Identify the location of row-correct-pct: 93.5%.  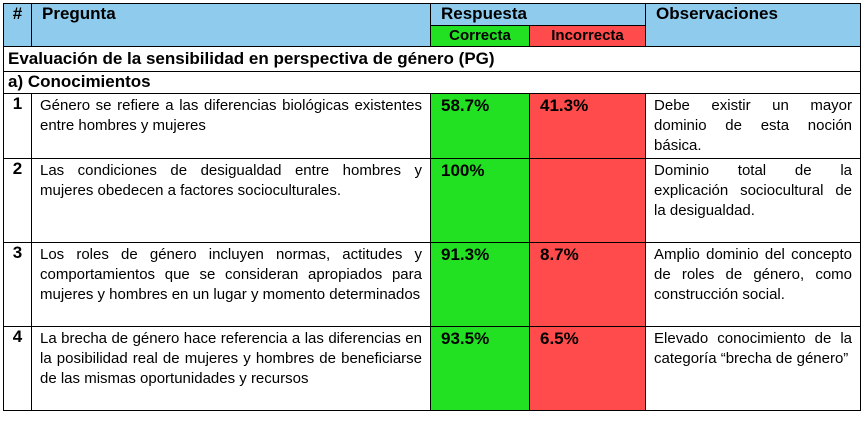
(480, 368).